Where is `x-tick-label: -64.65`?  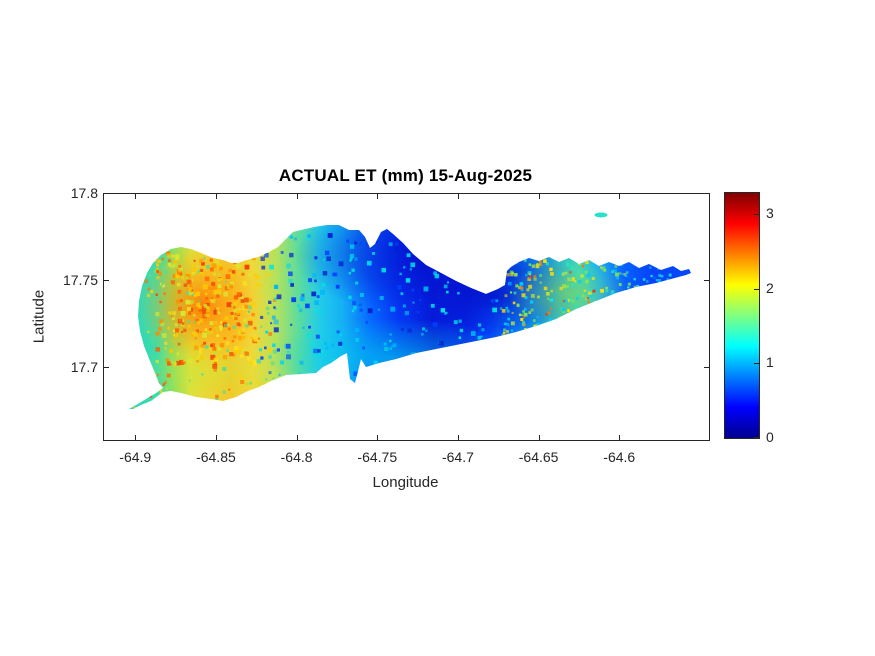
x-tick-label: -64.65 is located at coordinates (538, 457).